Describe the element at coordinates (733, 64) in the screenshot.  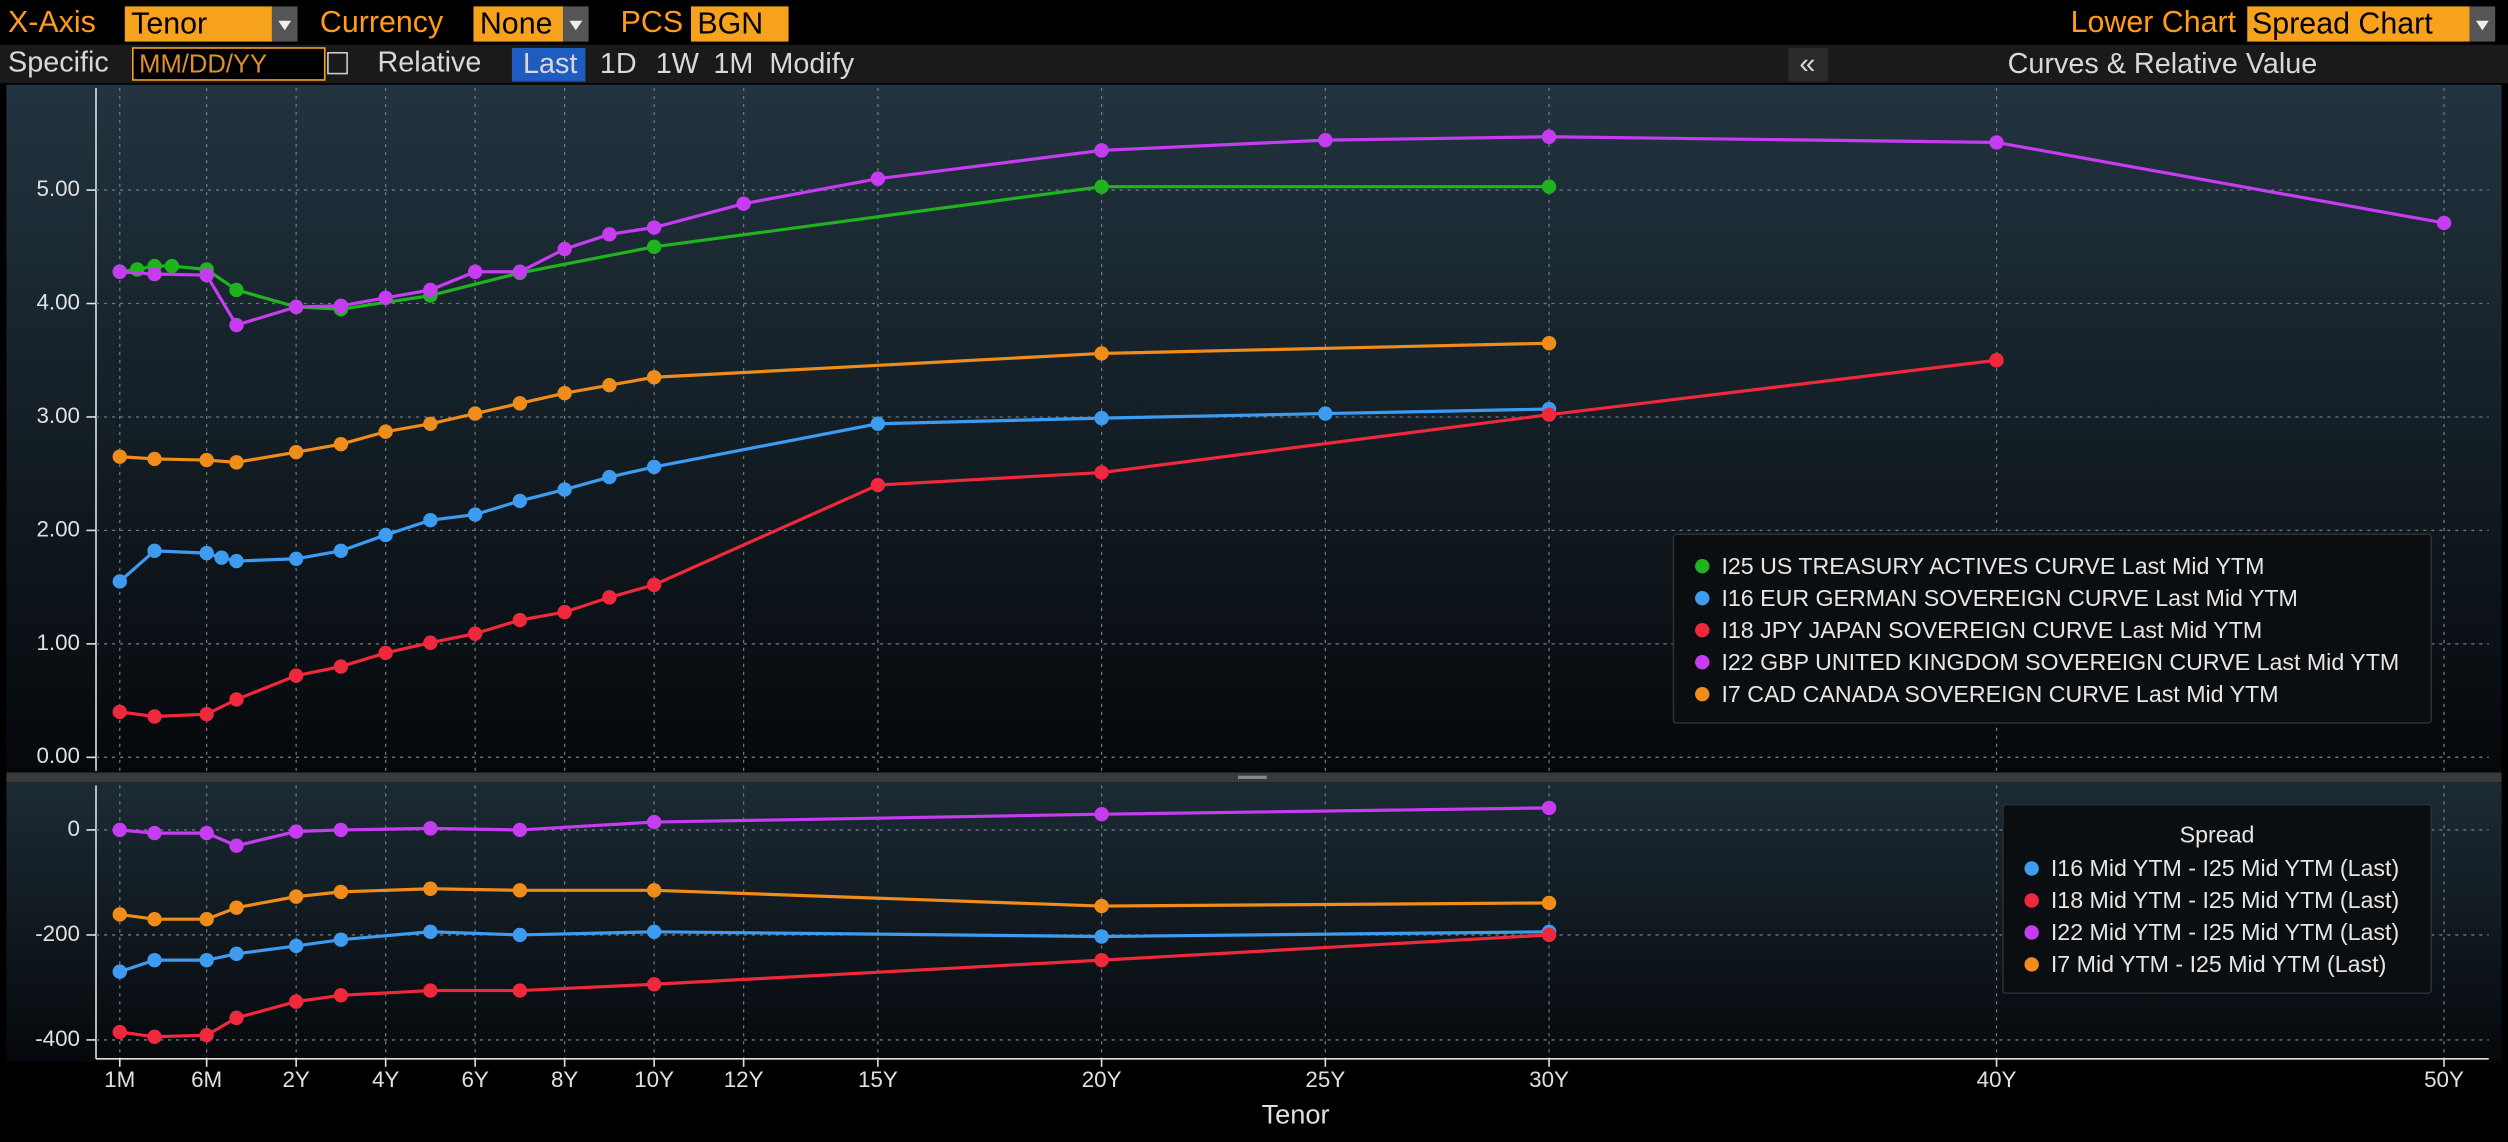
I see `period-button: 1M` at that location.